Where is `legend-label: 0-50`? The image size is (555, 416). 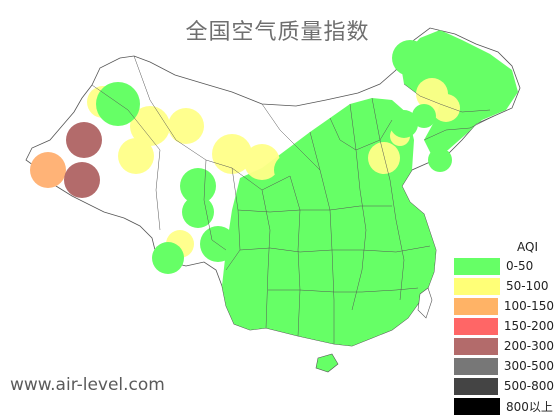
legend-label: 0-50 is located at coordinates (520, 266).